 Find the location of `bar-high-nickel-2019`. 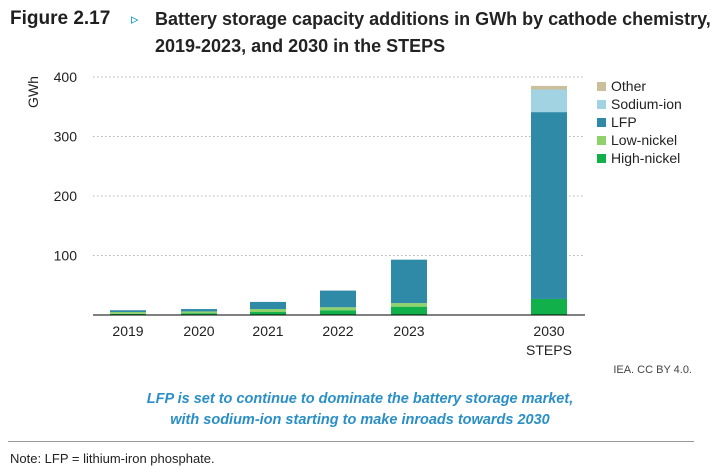

bar-high-nickel-2019 is located at coordinates (128, 314).